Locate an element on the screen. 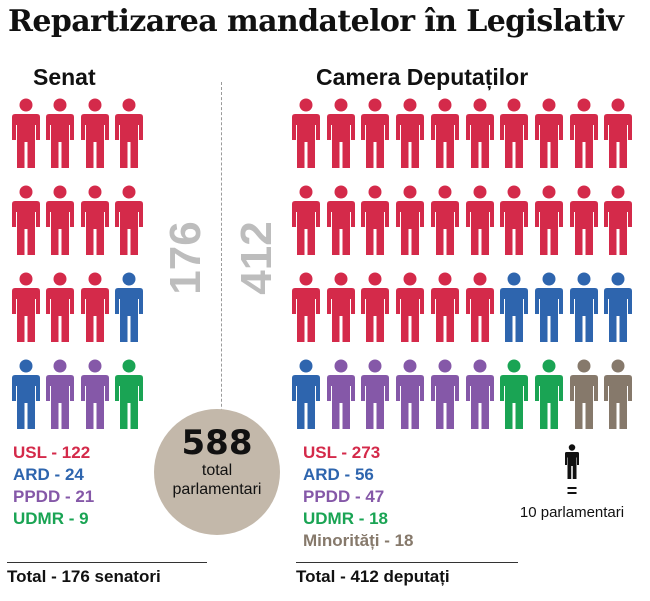 The image size is (650, 601). camera-total-label: Total - 412 deputați is located at coordinates (407, 574).